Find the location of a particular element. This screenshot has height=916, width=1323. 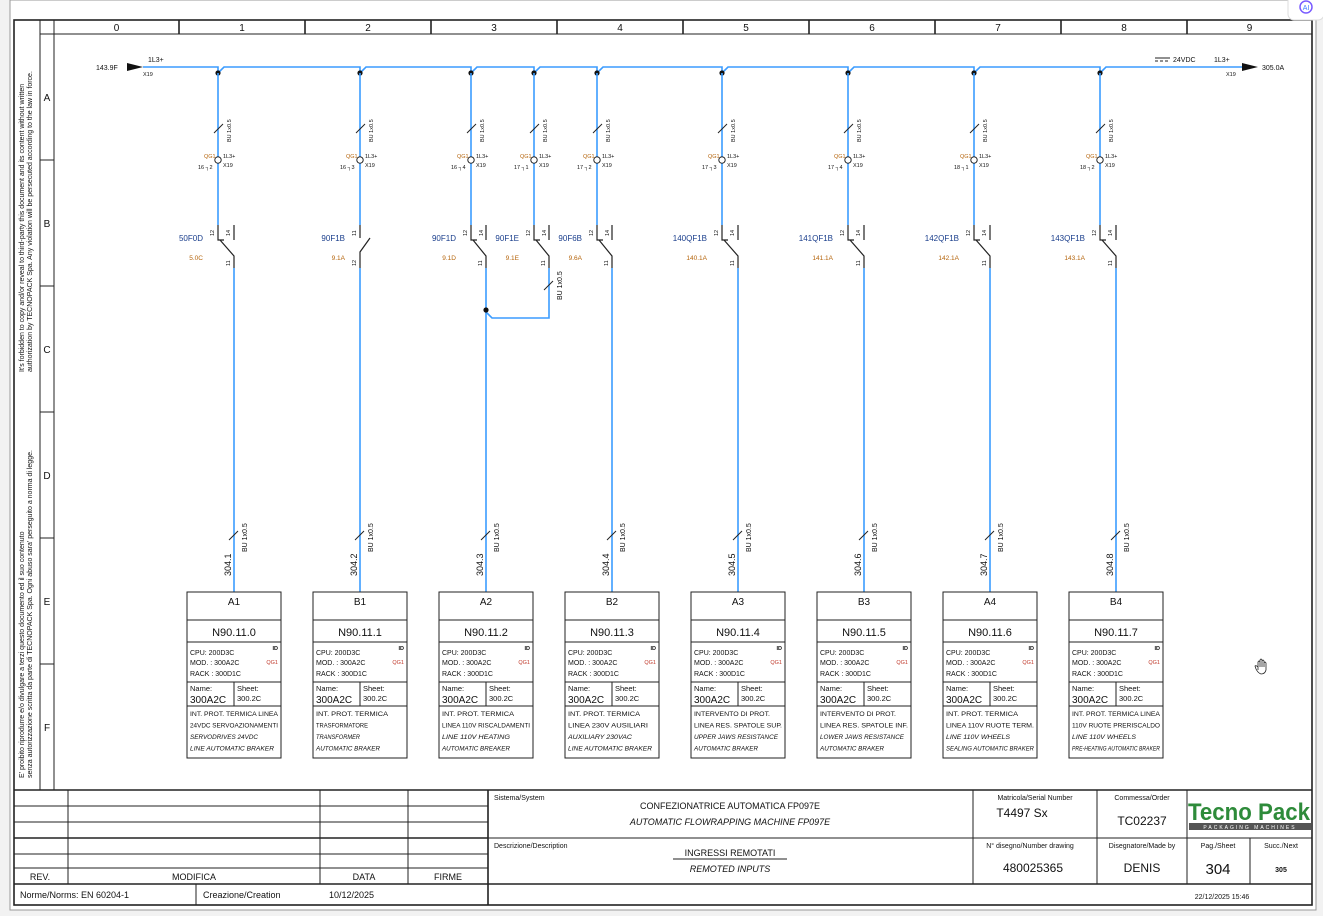

contact-xref: 9.1A is located at coordinates (339, 258).